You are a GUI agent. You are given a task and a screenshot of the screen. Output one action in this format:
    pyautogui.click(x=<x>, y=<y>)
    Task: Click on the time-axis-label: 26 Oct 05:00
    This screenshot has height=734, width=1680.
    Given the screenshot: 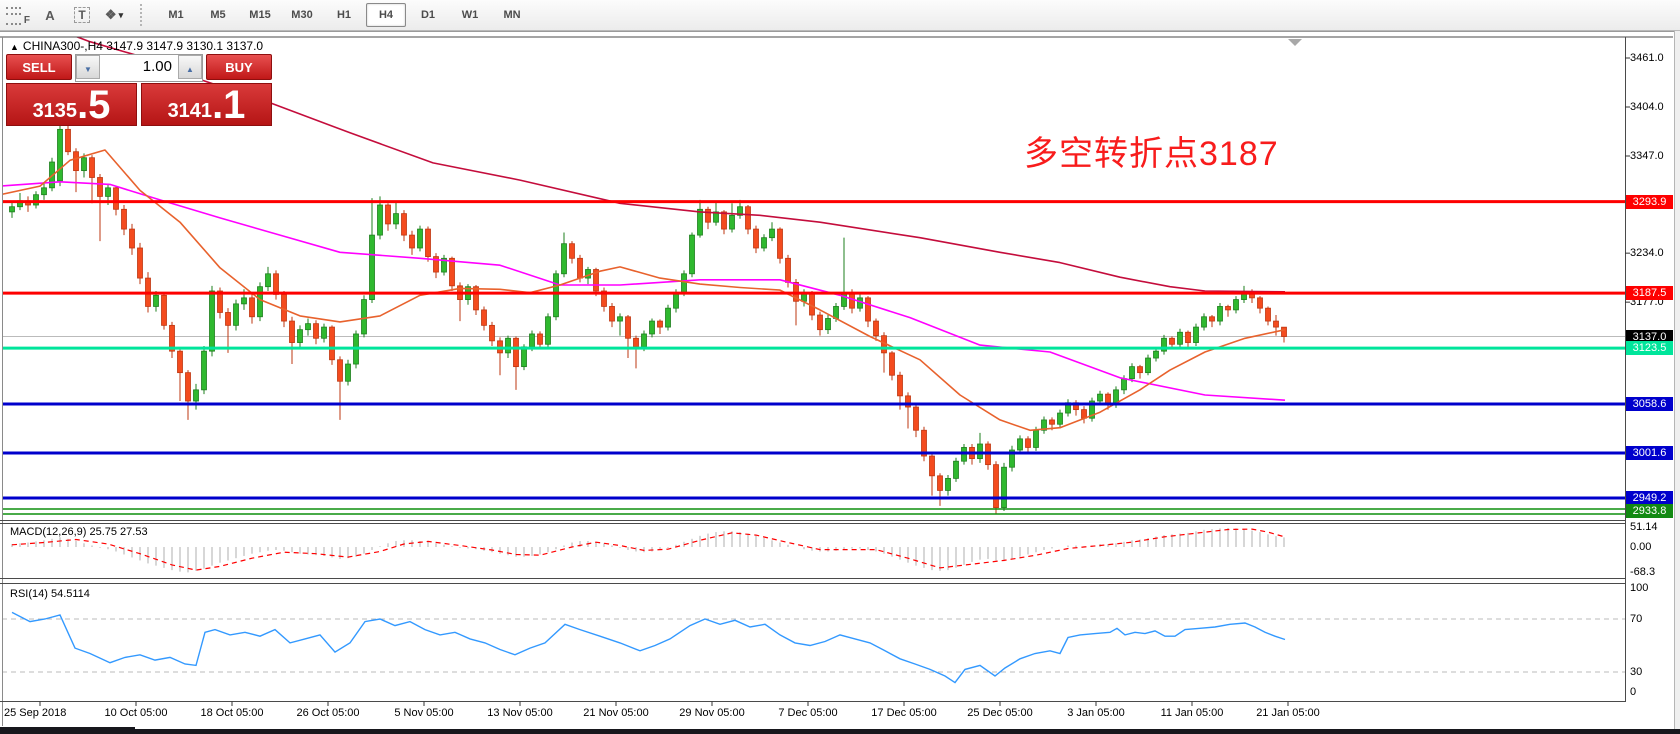 What is the action you would take?
    pyautogui.click(x=328, y=713)
    